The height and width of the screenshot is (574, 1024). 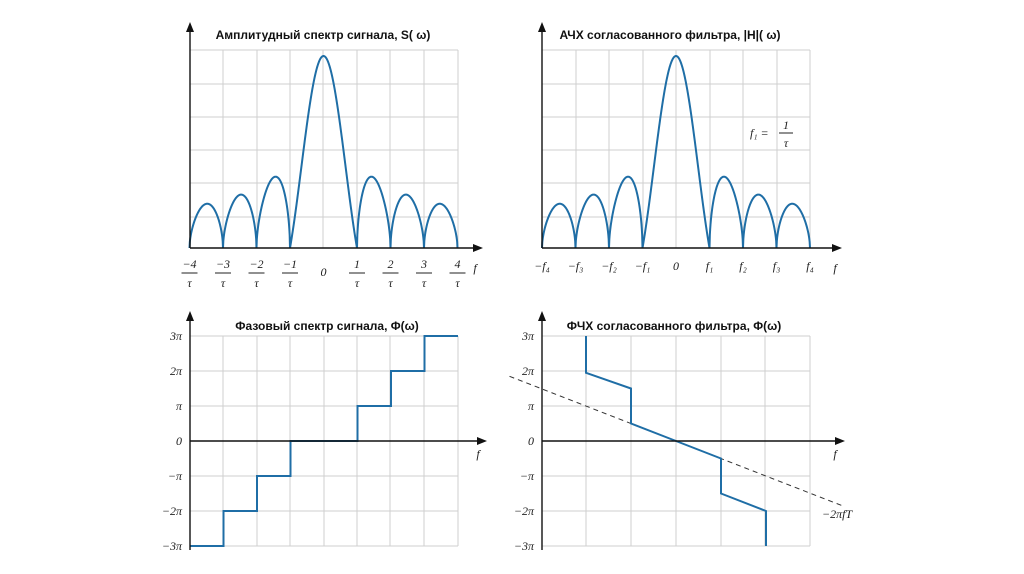 I want to click on x-tick-numerator: −4, so click(x=189, y=264).